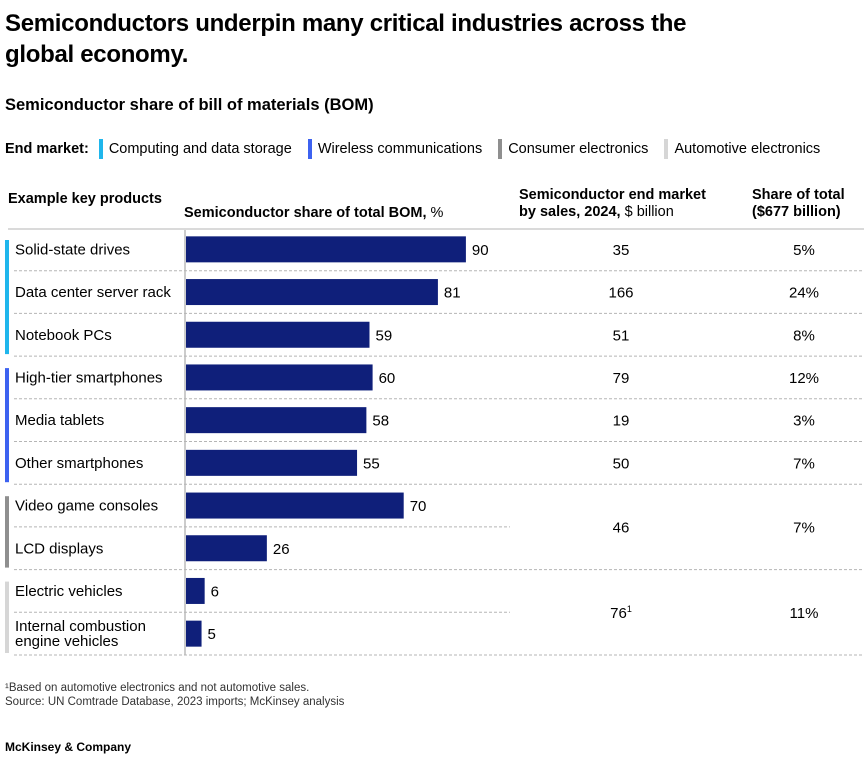 Image resolution: width=864 pixels, height=764 pixels. Describe the element at coordinates (215, 591) in the screenshot. I see `bar-value-label: 6` at that location.